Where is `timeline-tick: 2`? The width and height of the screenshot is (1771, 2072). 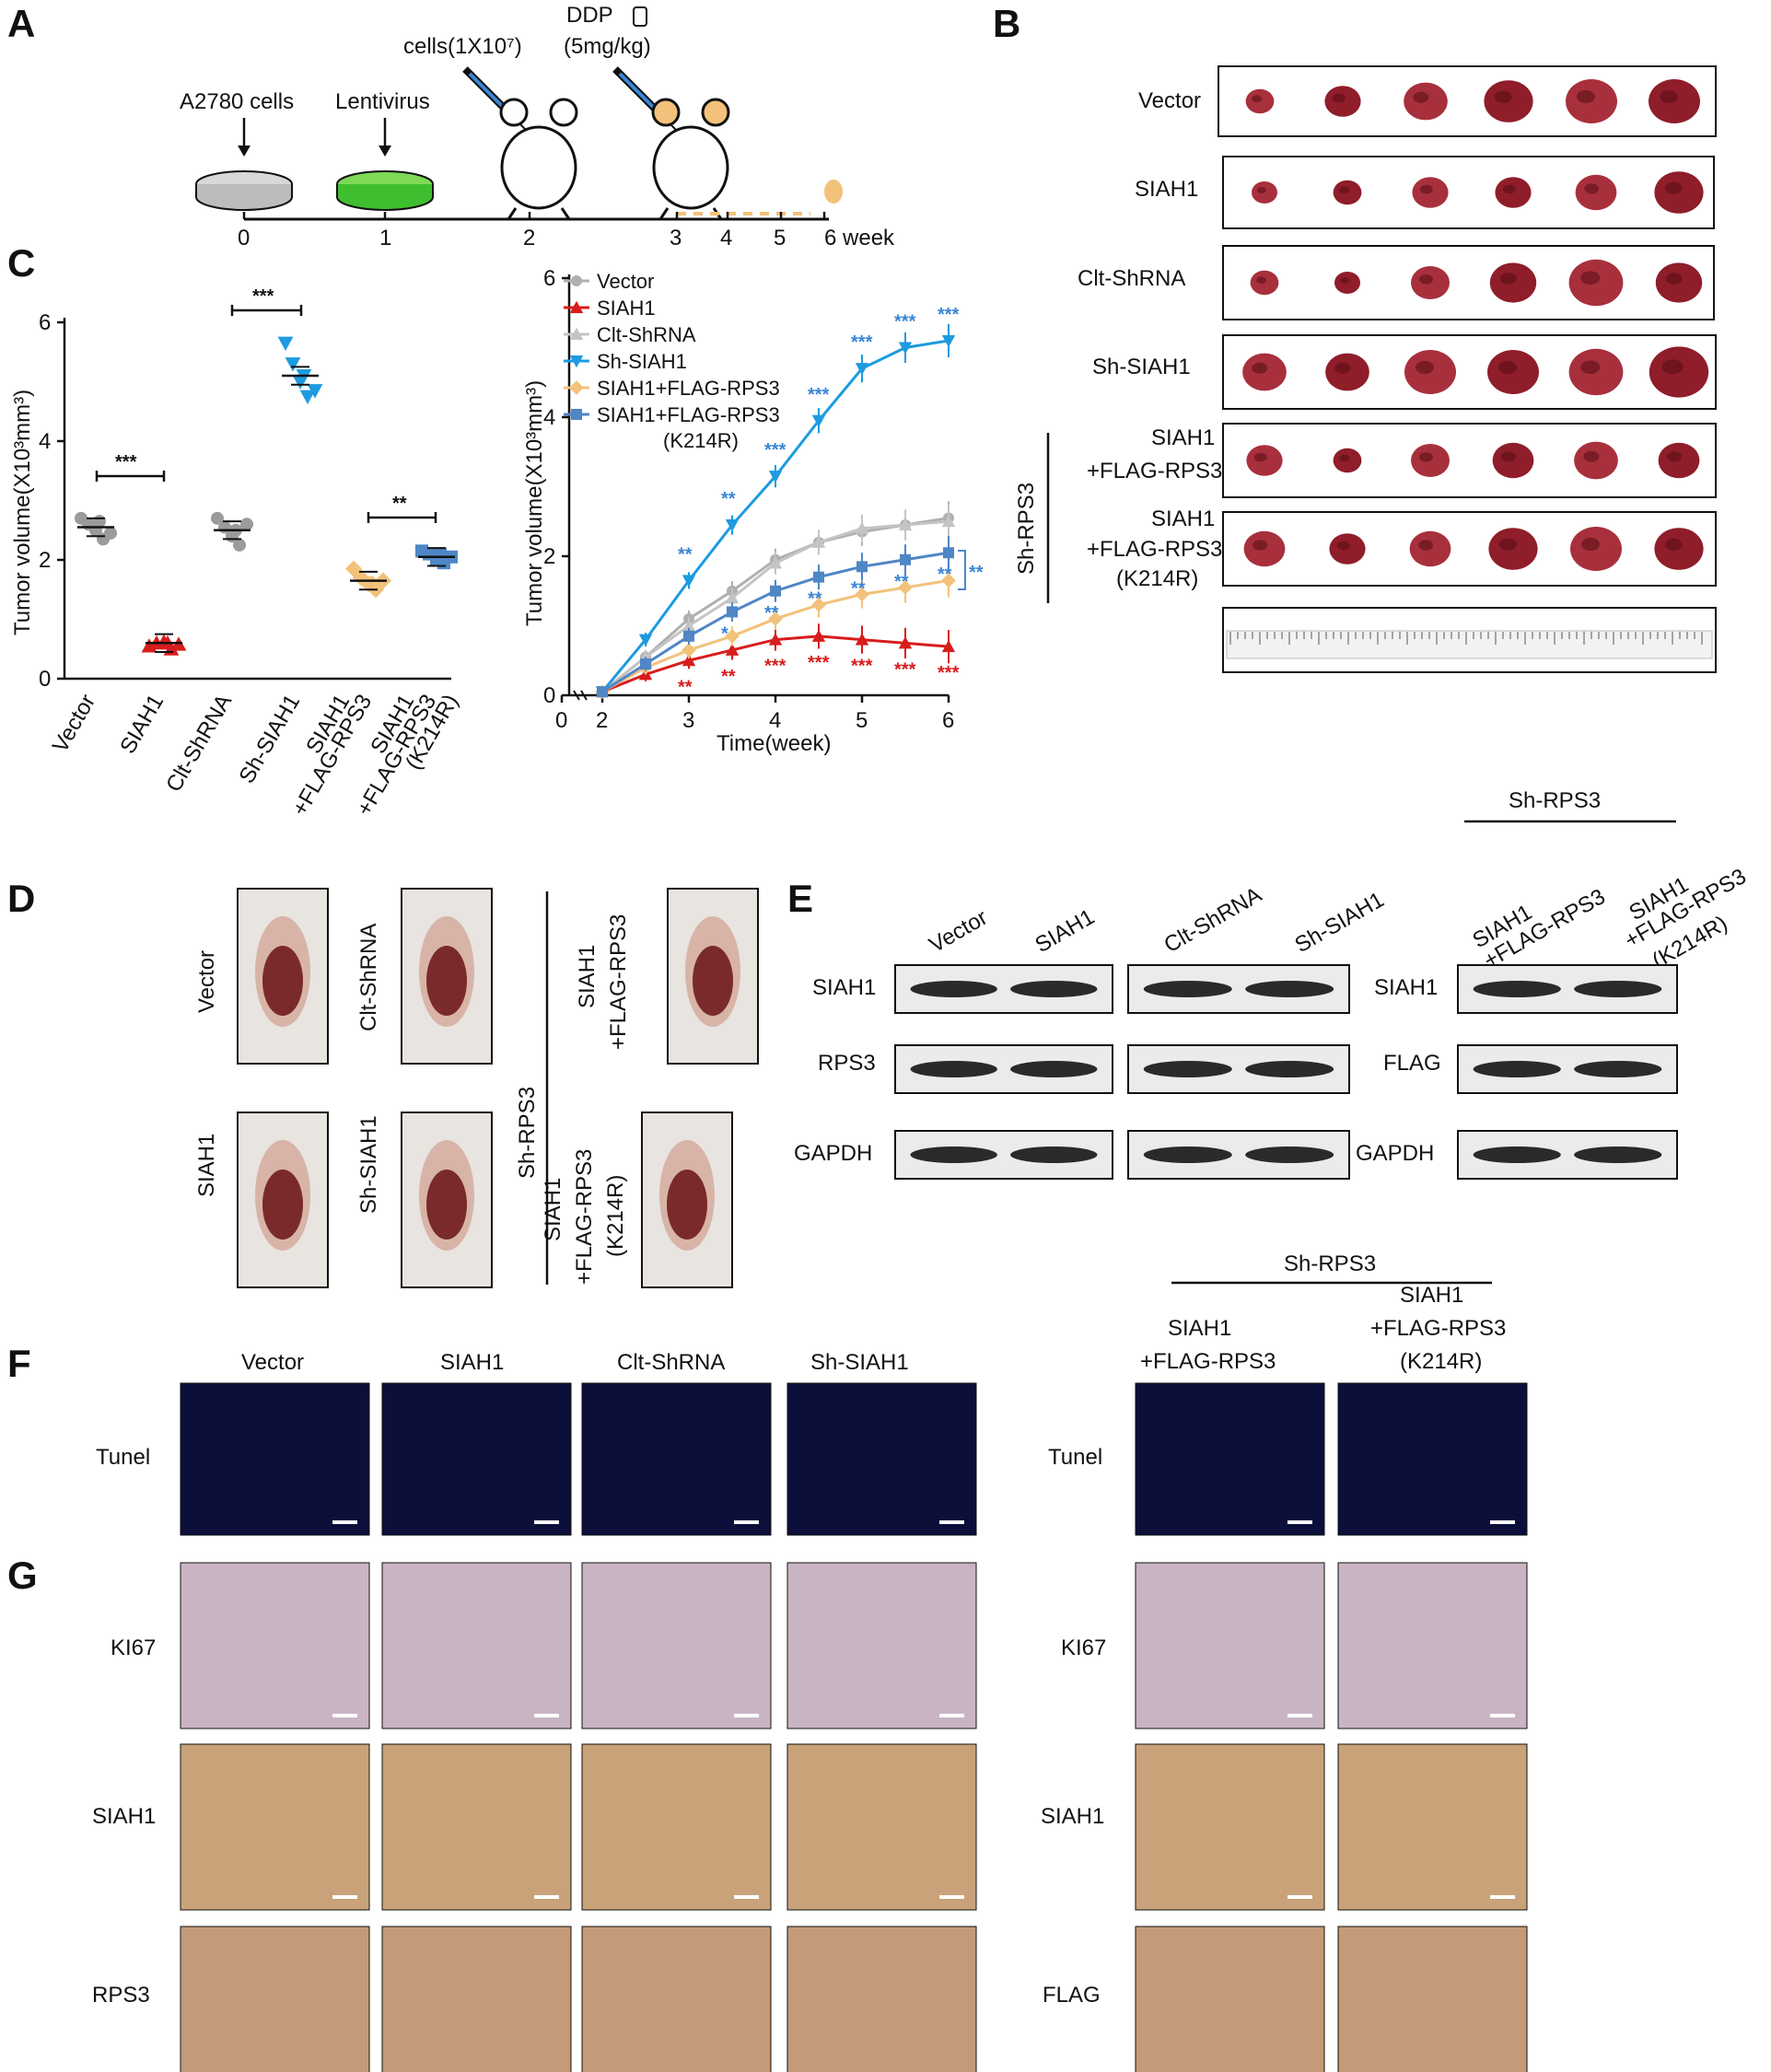 timeline-tick: 2 is located at coordinates (529, 238).